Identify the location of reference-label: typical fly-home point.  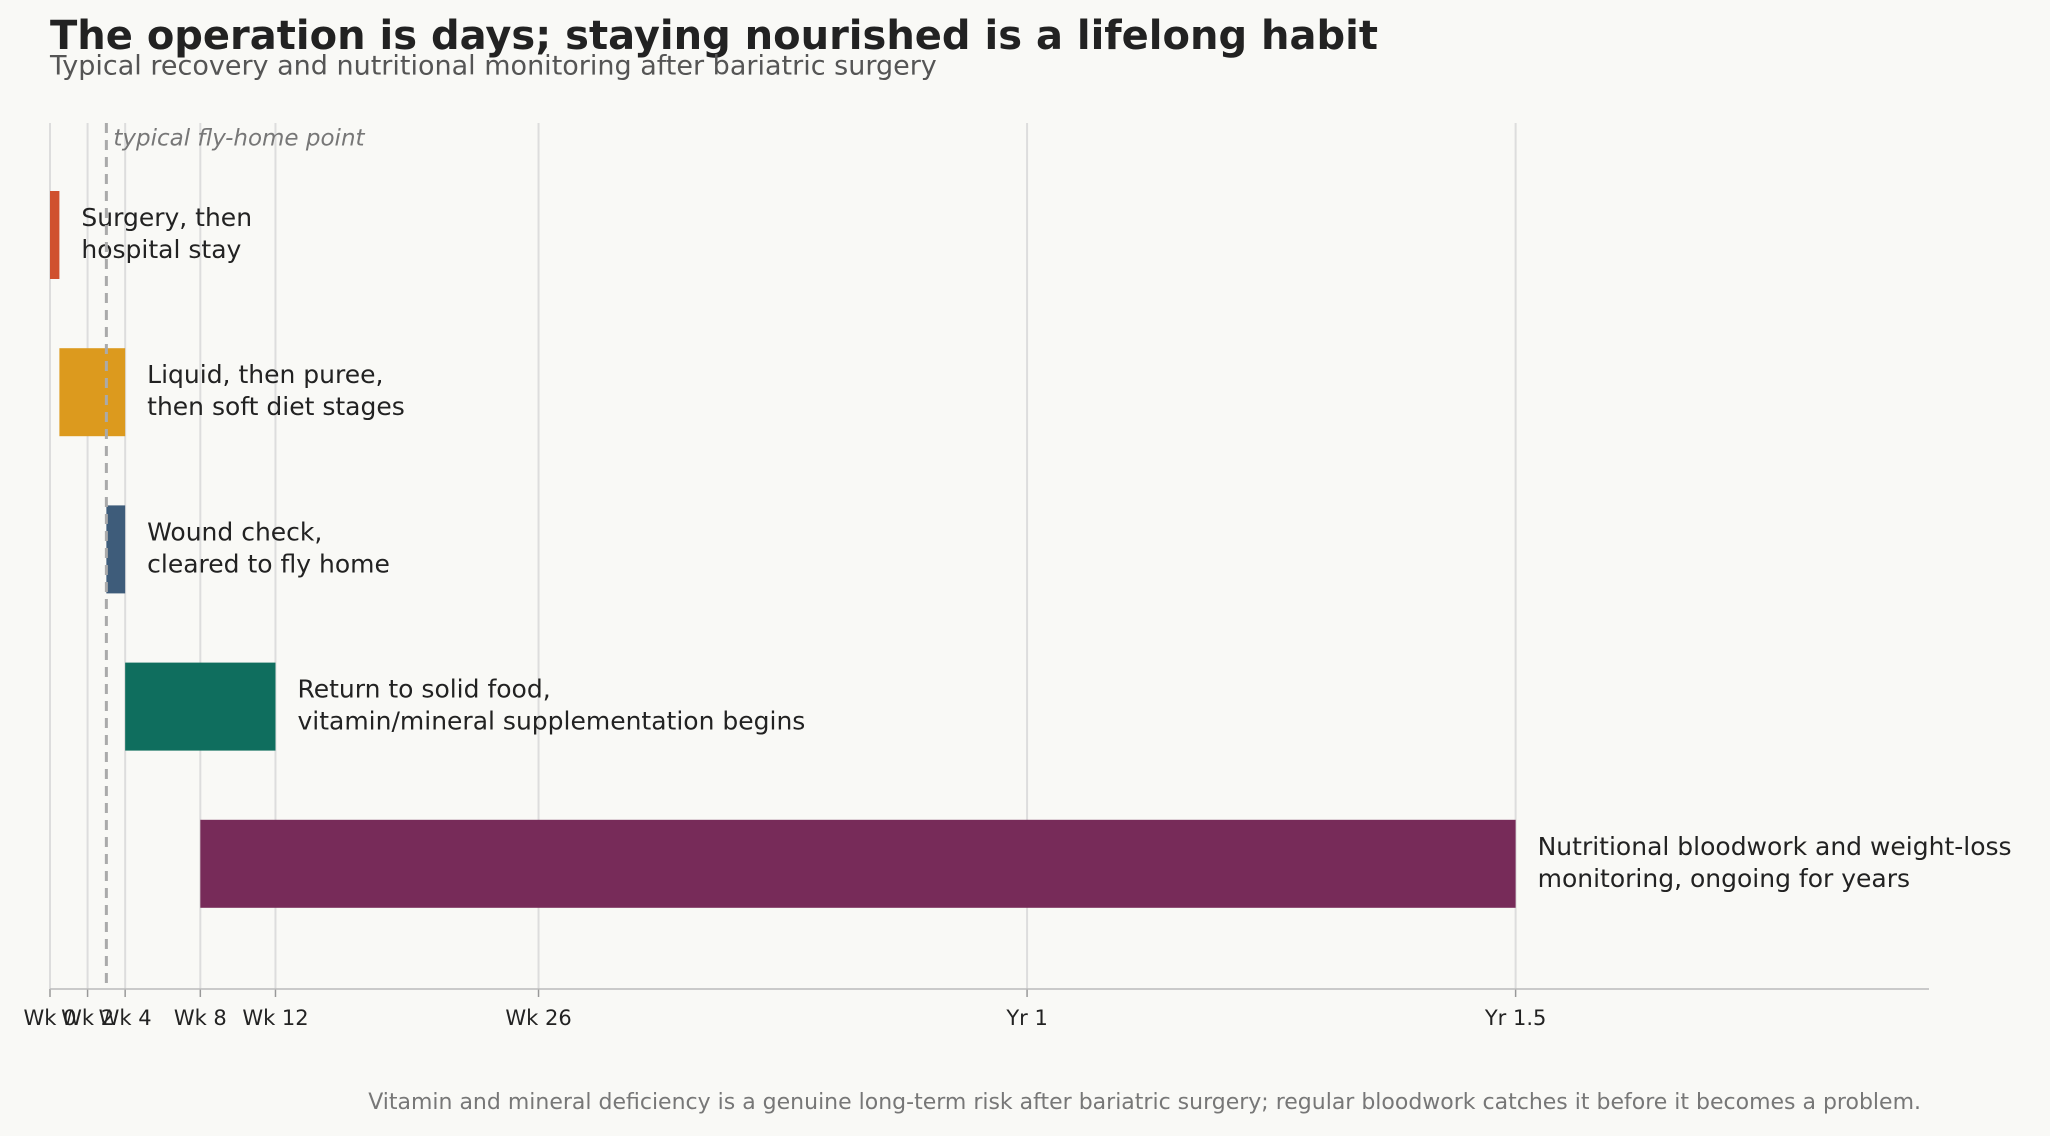
(239, 139).